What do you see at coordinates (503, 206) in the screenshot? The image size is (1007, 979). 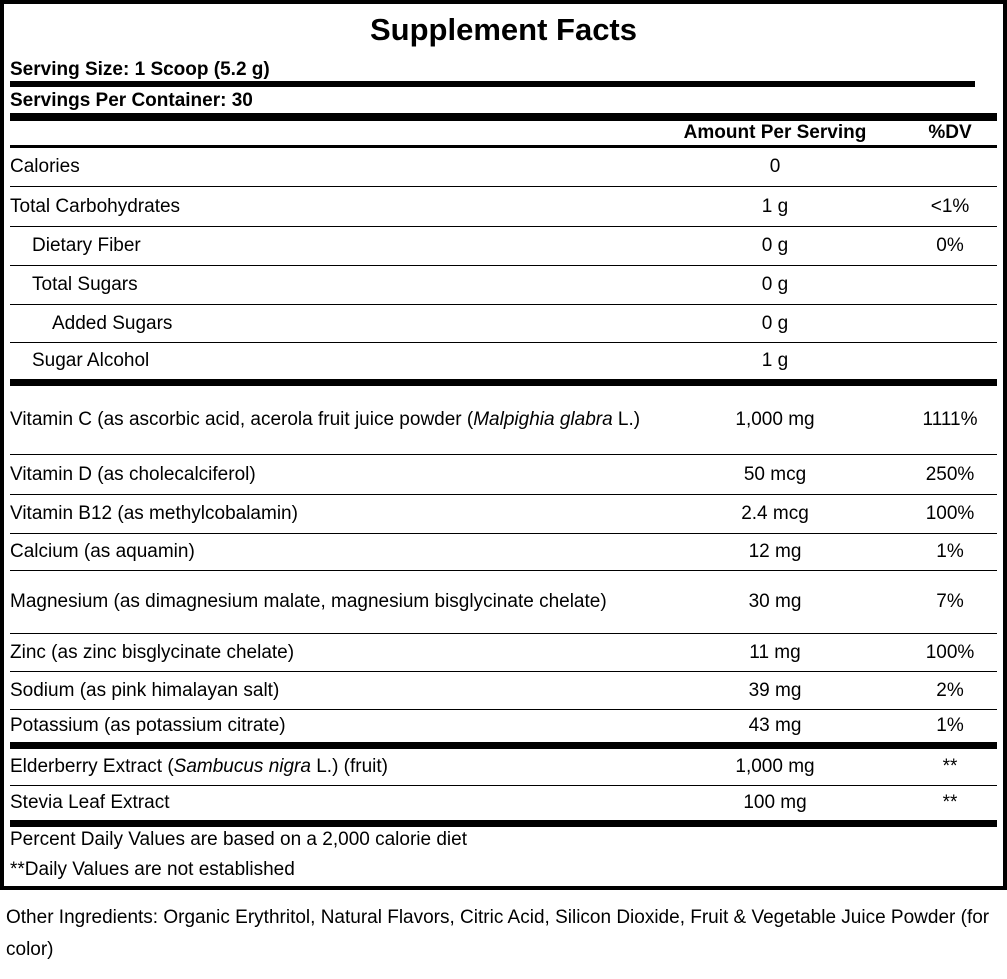 I see `nutrient-row: Total Carbohydrates 1 g <1%` at bounding box center [503, 206].